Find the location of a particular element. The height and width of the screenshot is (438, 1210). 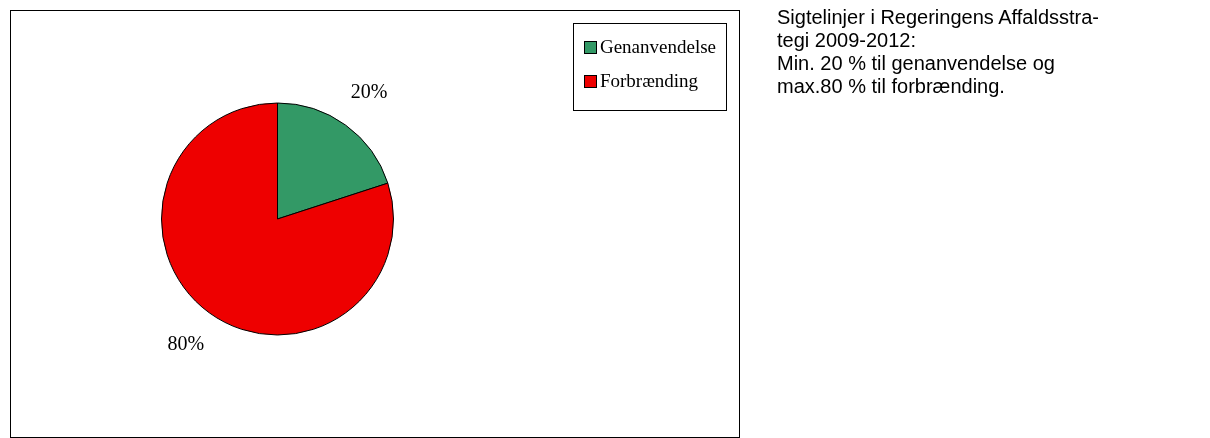

legend-label: Forbrænding is located at coordinates (649, 81).